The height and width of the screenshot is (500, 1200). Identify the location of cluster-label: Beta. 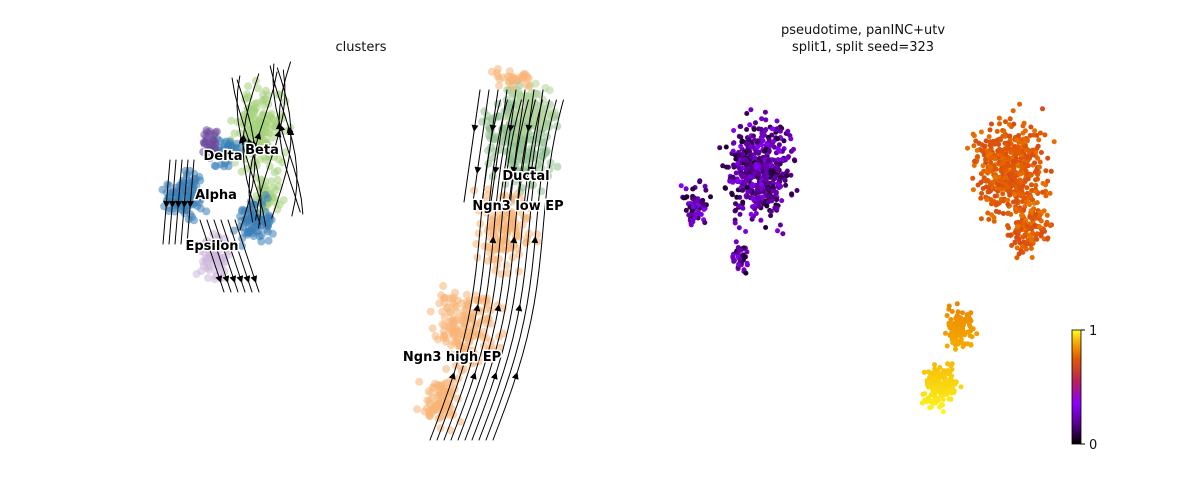
(262, 150).